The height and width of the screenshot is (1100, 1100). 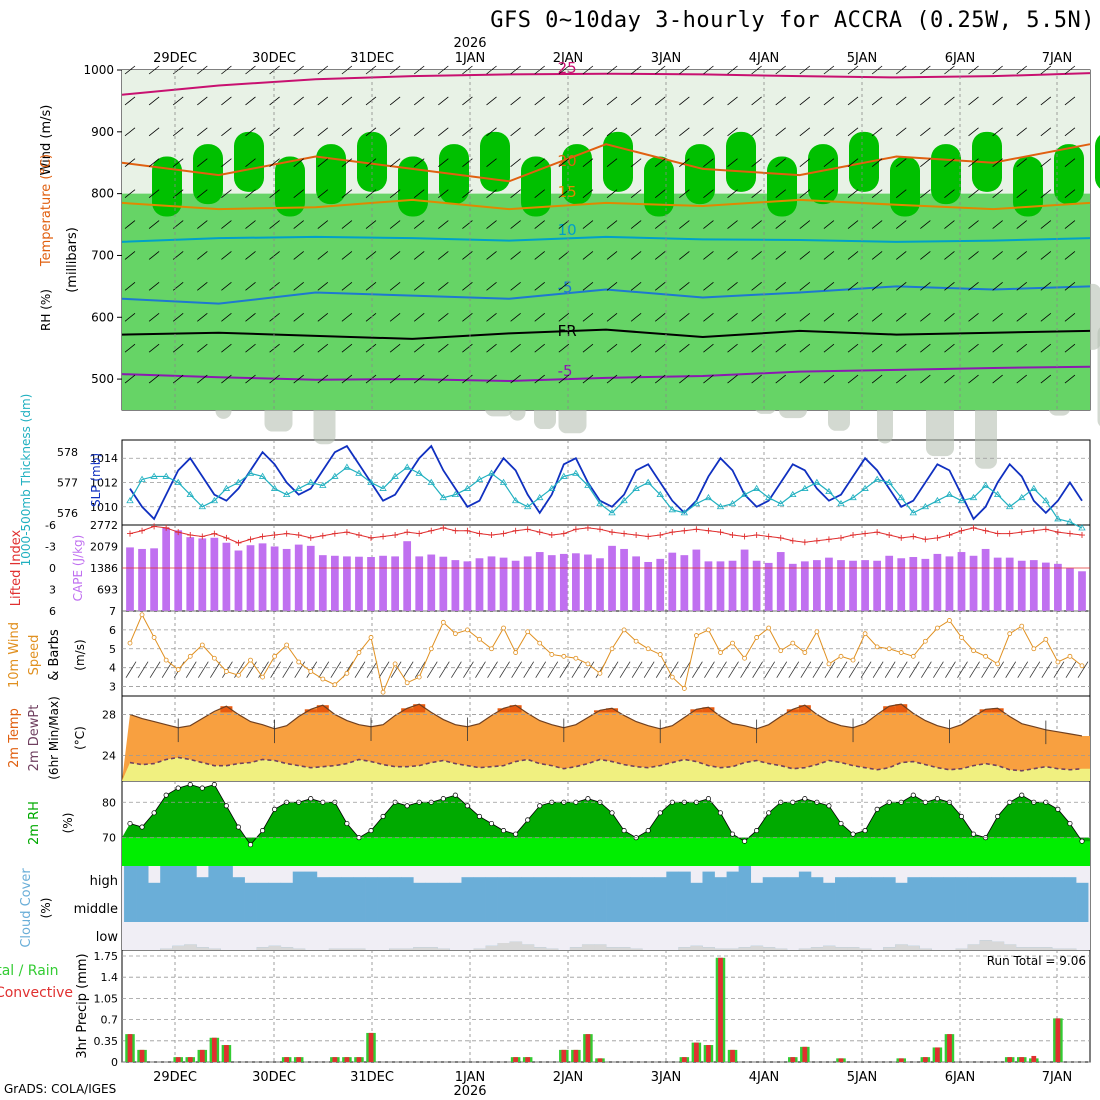 What do you see at coordinates (997, 710) in the screenshot?
I see `temp2m-peak` at bounding box center [997, 710].